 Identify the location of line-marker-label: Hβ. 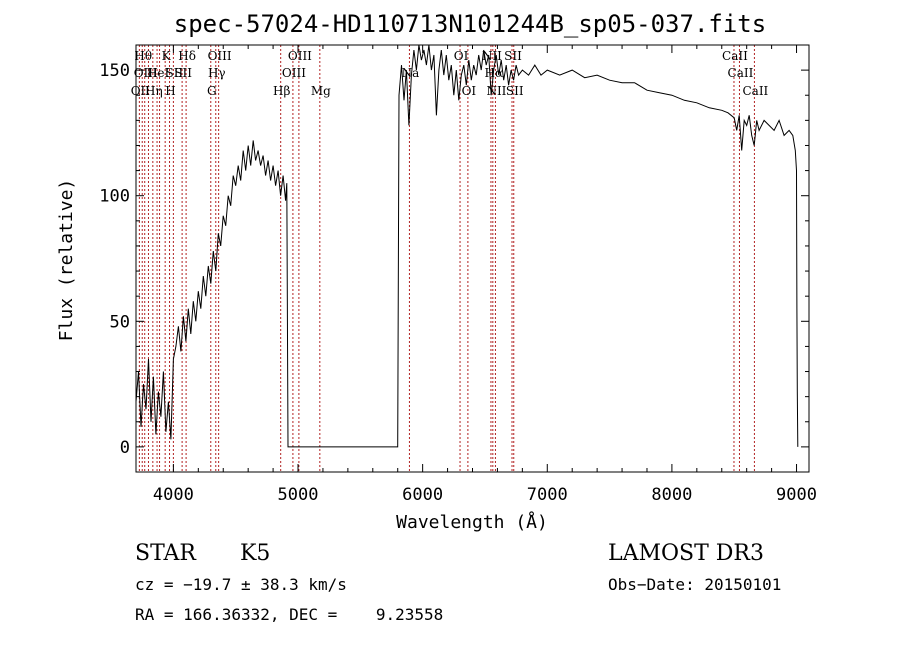
(281, 91).